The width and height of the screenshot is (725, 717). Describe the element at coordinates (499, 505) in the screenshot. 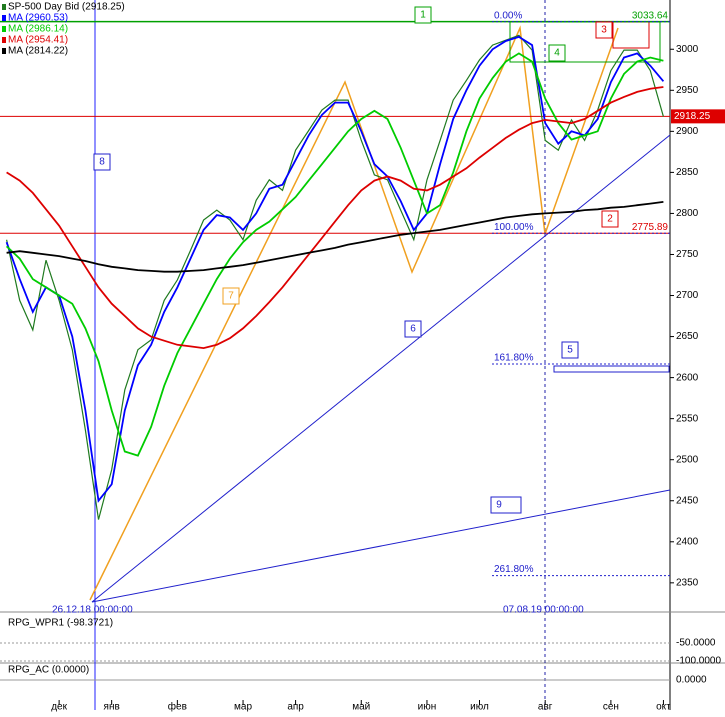

I see `marker-label: 9` at that location.